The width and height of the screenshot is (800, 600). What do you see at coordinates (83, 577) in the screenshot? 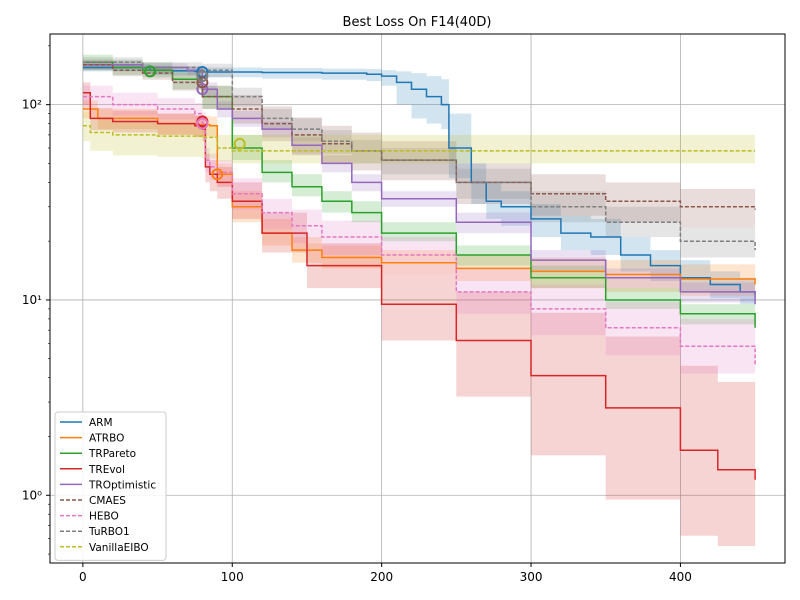
I see `x-tick-label: 0` at bounding box center [83, 577].